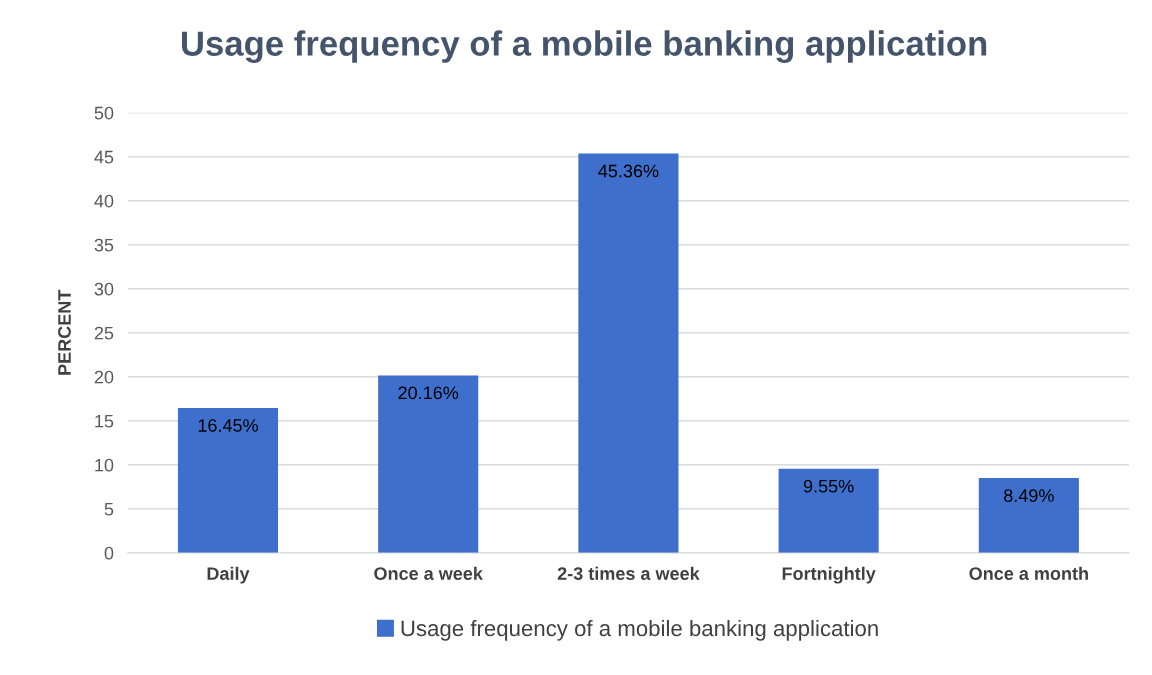  I want to click on legend-label: Usage frequency of a mobile banking application, so click(639, 630).